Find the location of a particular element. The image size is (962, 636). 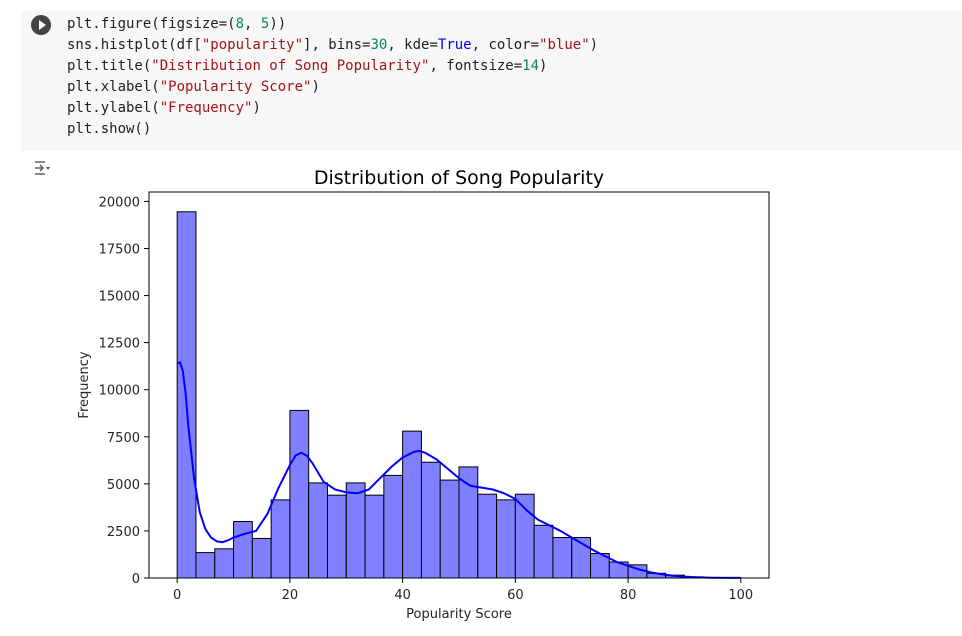

code-token: plt.ylabel( is located at coordinates (113, 108).